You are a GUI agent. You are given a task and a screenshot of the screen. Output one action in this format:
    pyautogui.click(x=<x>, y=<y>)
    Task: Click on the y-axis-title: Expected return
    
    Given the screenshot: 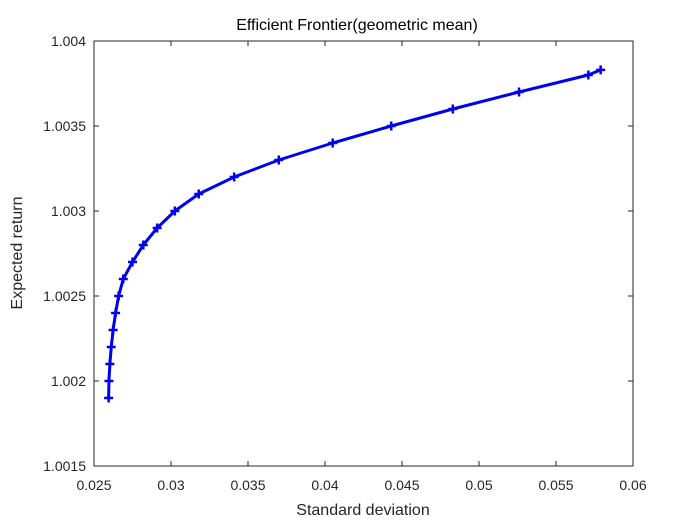 What is the action you would take?
    pyautogui.click(x=17, y=253)
    